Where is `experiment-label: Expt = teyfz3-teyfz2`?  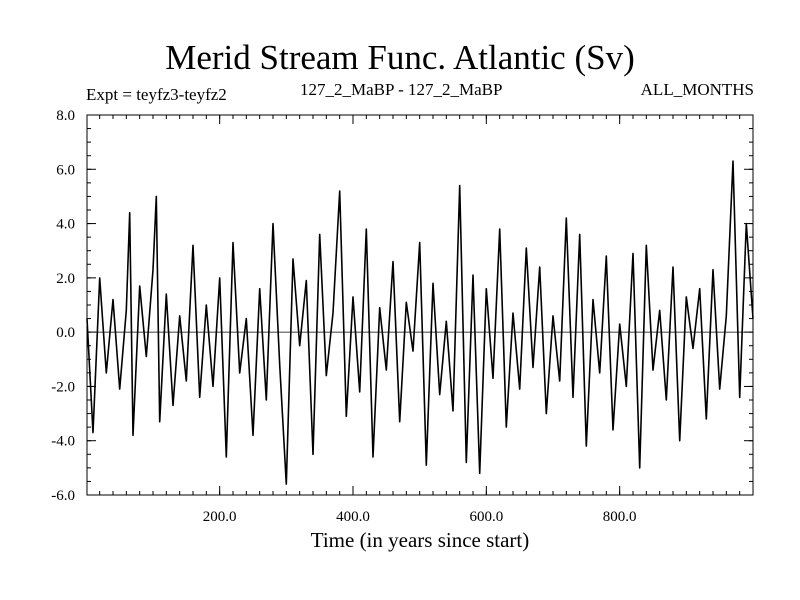
experiment-label: Expt = teyfz3-teyfz2 is located at coordinates (156, 94).